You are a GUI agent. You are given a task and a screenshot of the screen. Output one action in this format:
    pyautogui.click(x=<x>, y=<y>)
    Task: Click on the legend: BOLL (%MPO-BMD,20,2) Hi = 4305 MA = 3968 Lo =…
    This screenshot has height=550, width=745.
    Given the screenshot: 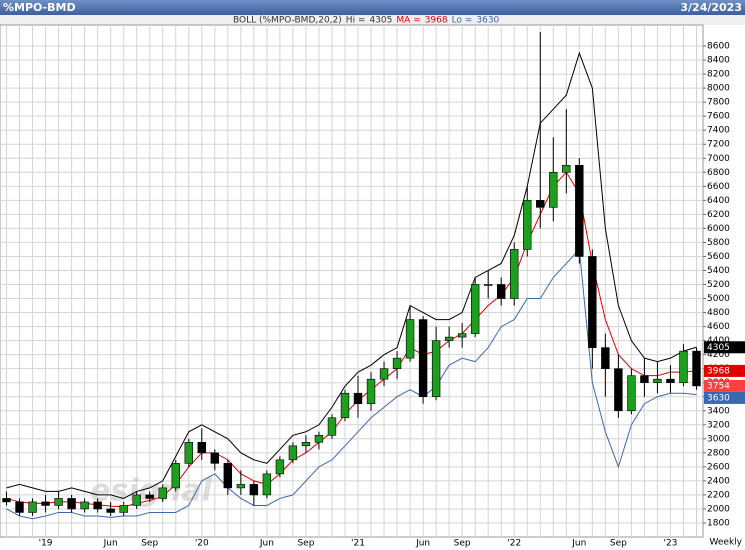 What is the action you would take?
    pyautogui.click(x=366, y=21)
    